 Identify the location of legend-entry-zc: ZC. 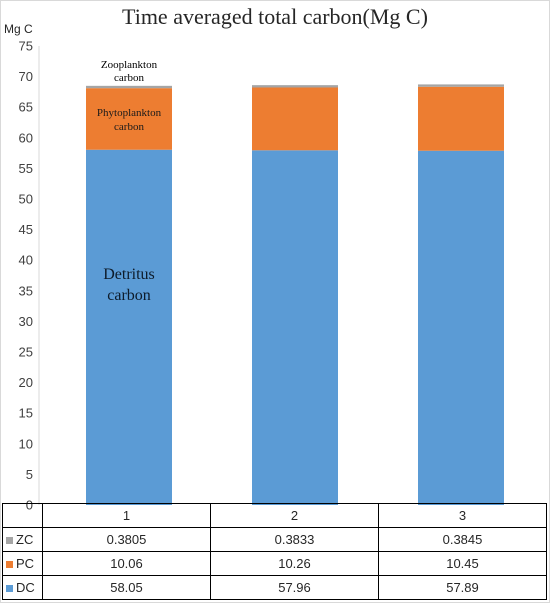
(22, 539).